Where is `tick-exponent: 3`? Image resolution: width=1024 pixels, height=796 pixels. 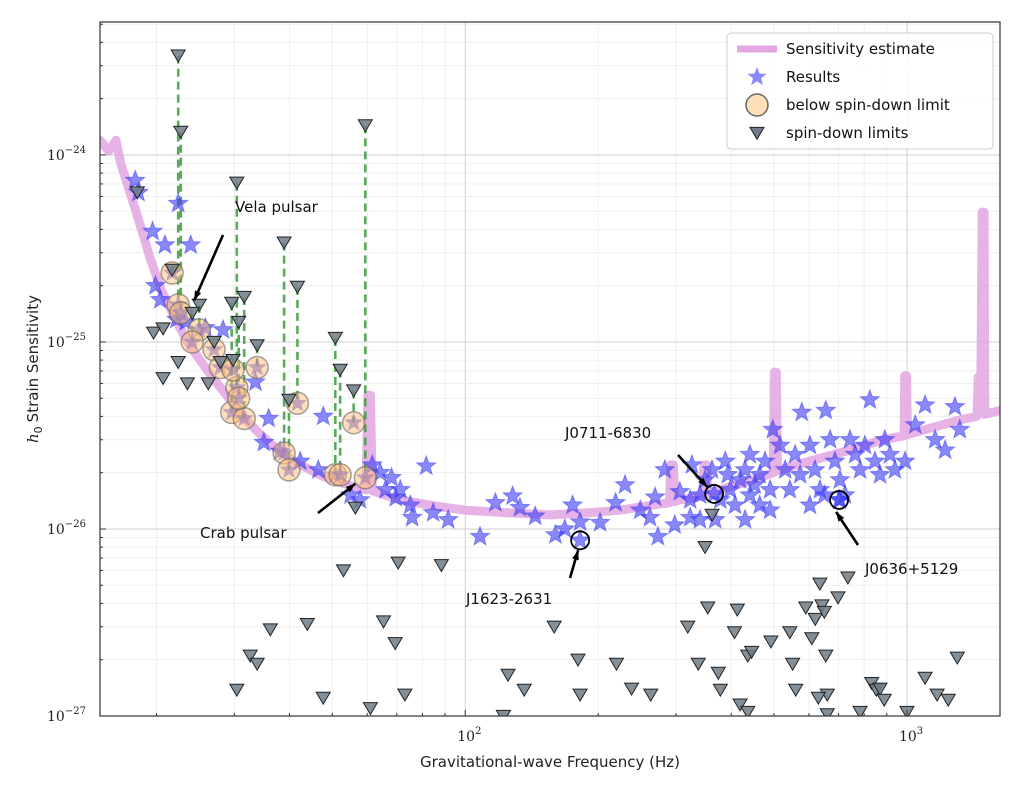 tick-exponent: 3 is located at coordinates (920, 731).